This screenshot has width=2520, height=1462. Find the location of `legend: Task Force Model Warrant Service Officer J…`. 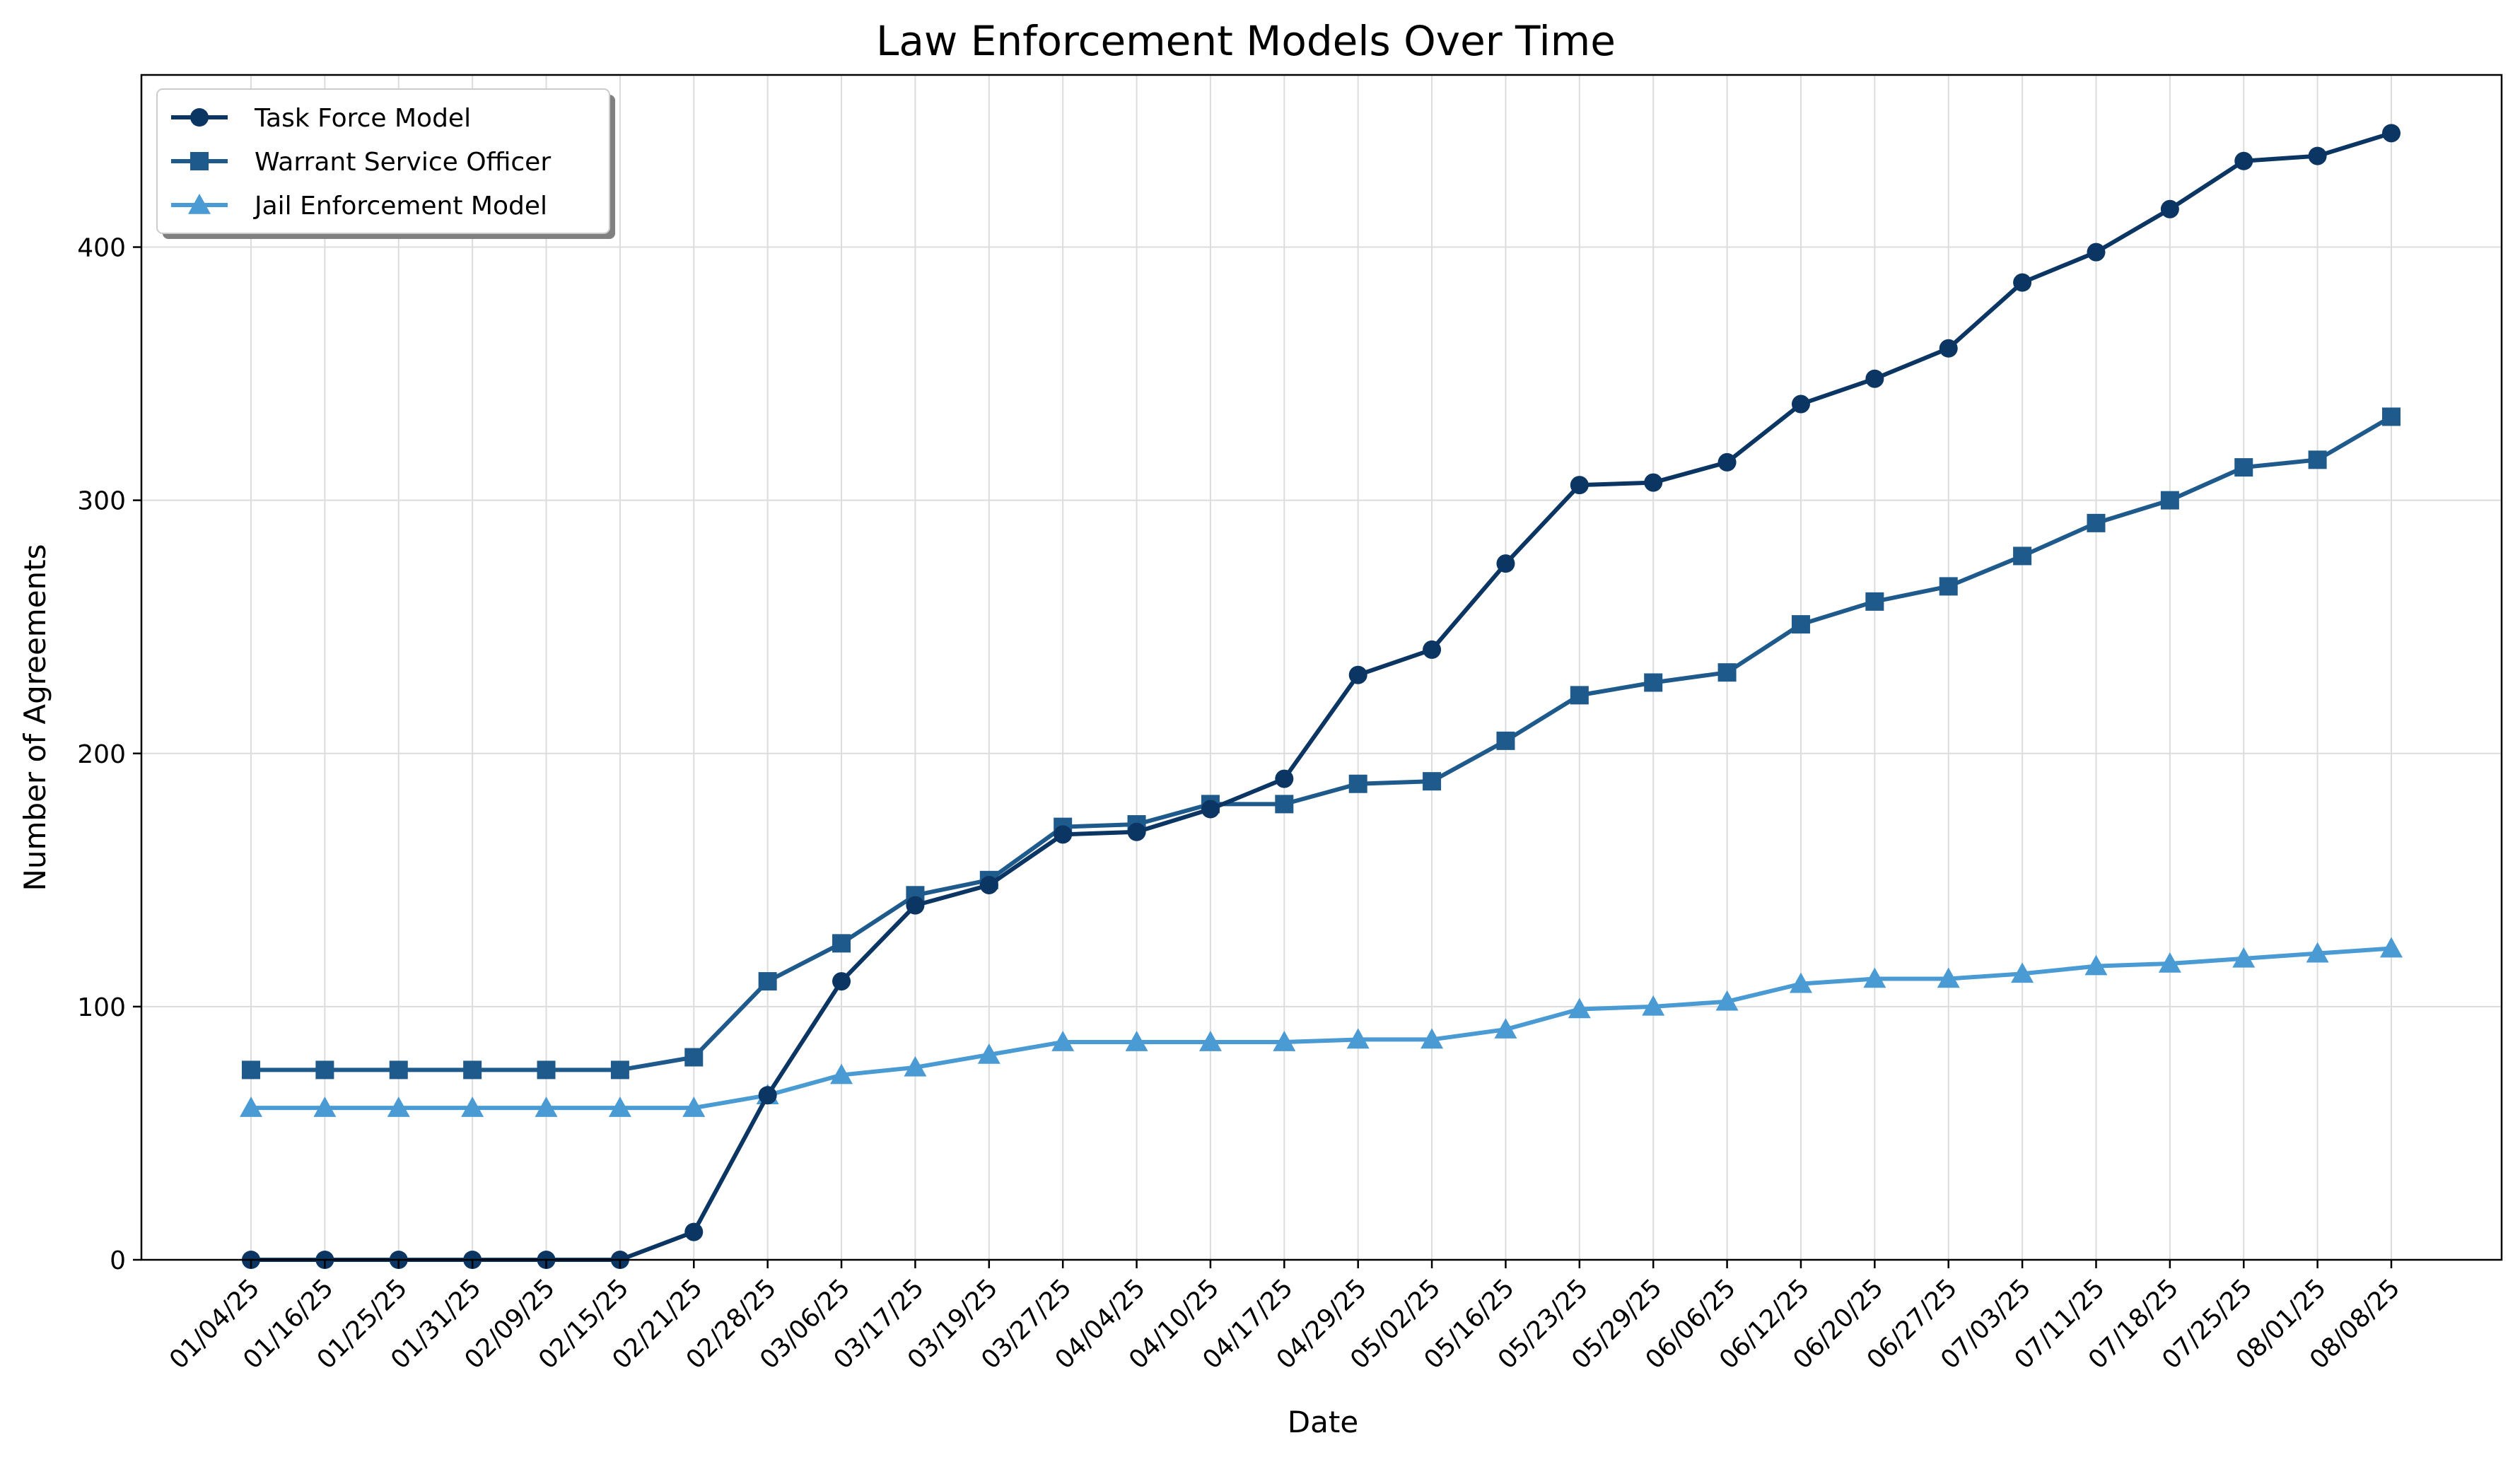

legend: Task Force Model Warrant Service Officer J… is located at coordinates (386, 163).